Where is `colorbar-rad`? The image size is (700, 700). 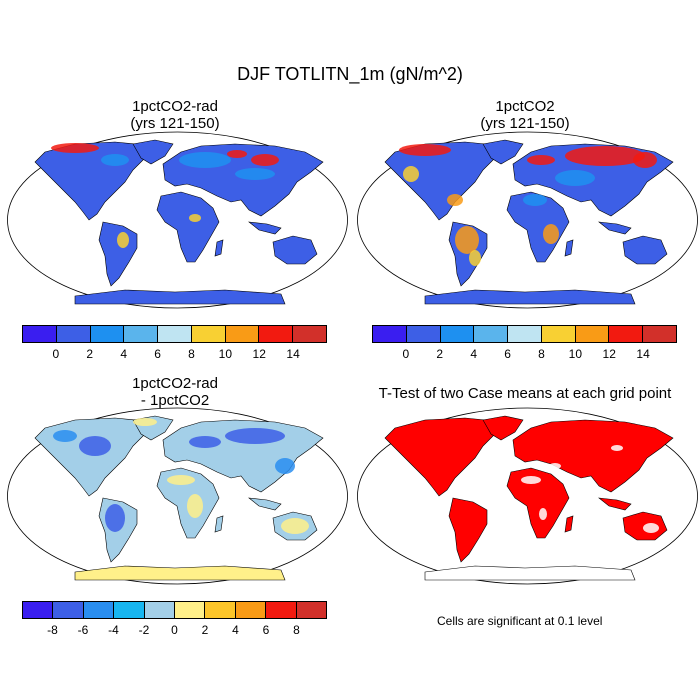
colorbar-rad is located at coordinates (174, 334).